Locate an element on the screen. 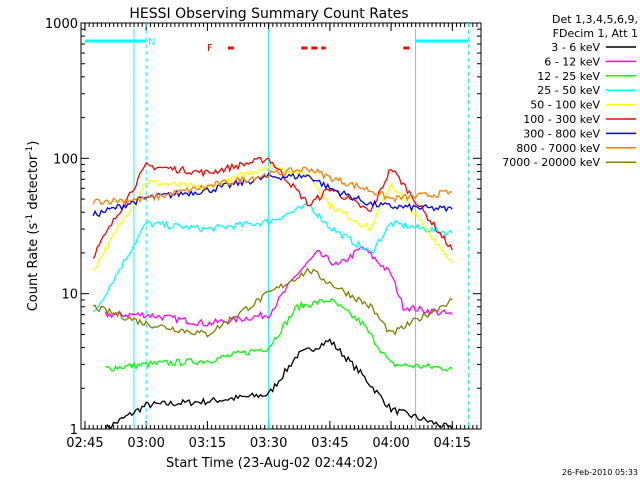 The width and height of the screenshot is (640, 480). y-tick-label: 1000 is located at coordinates (61, 24).